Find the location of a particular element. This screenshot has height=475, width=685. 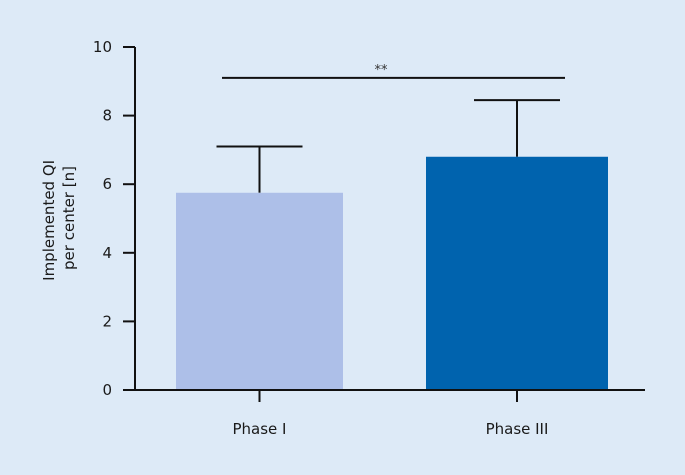

y-axis-ticks: 0 2 4 6 8 10 is located at coordinates (114, 218).